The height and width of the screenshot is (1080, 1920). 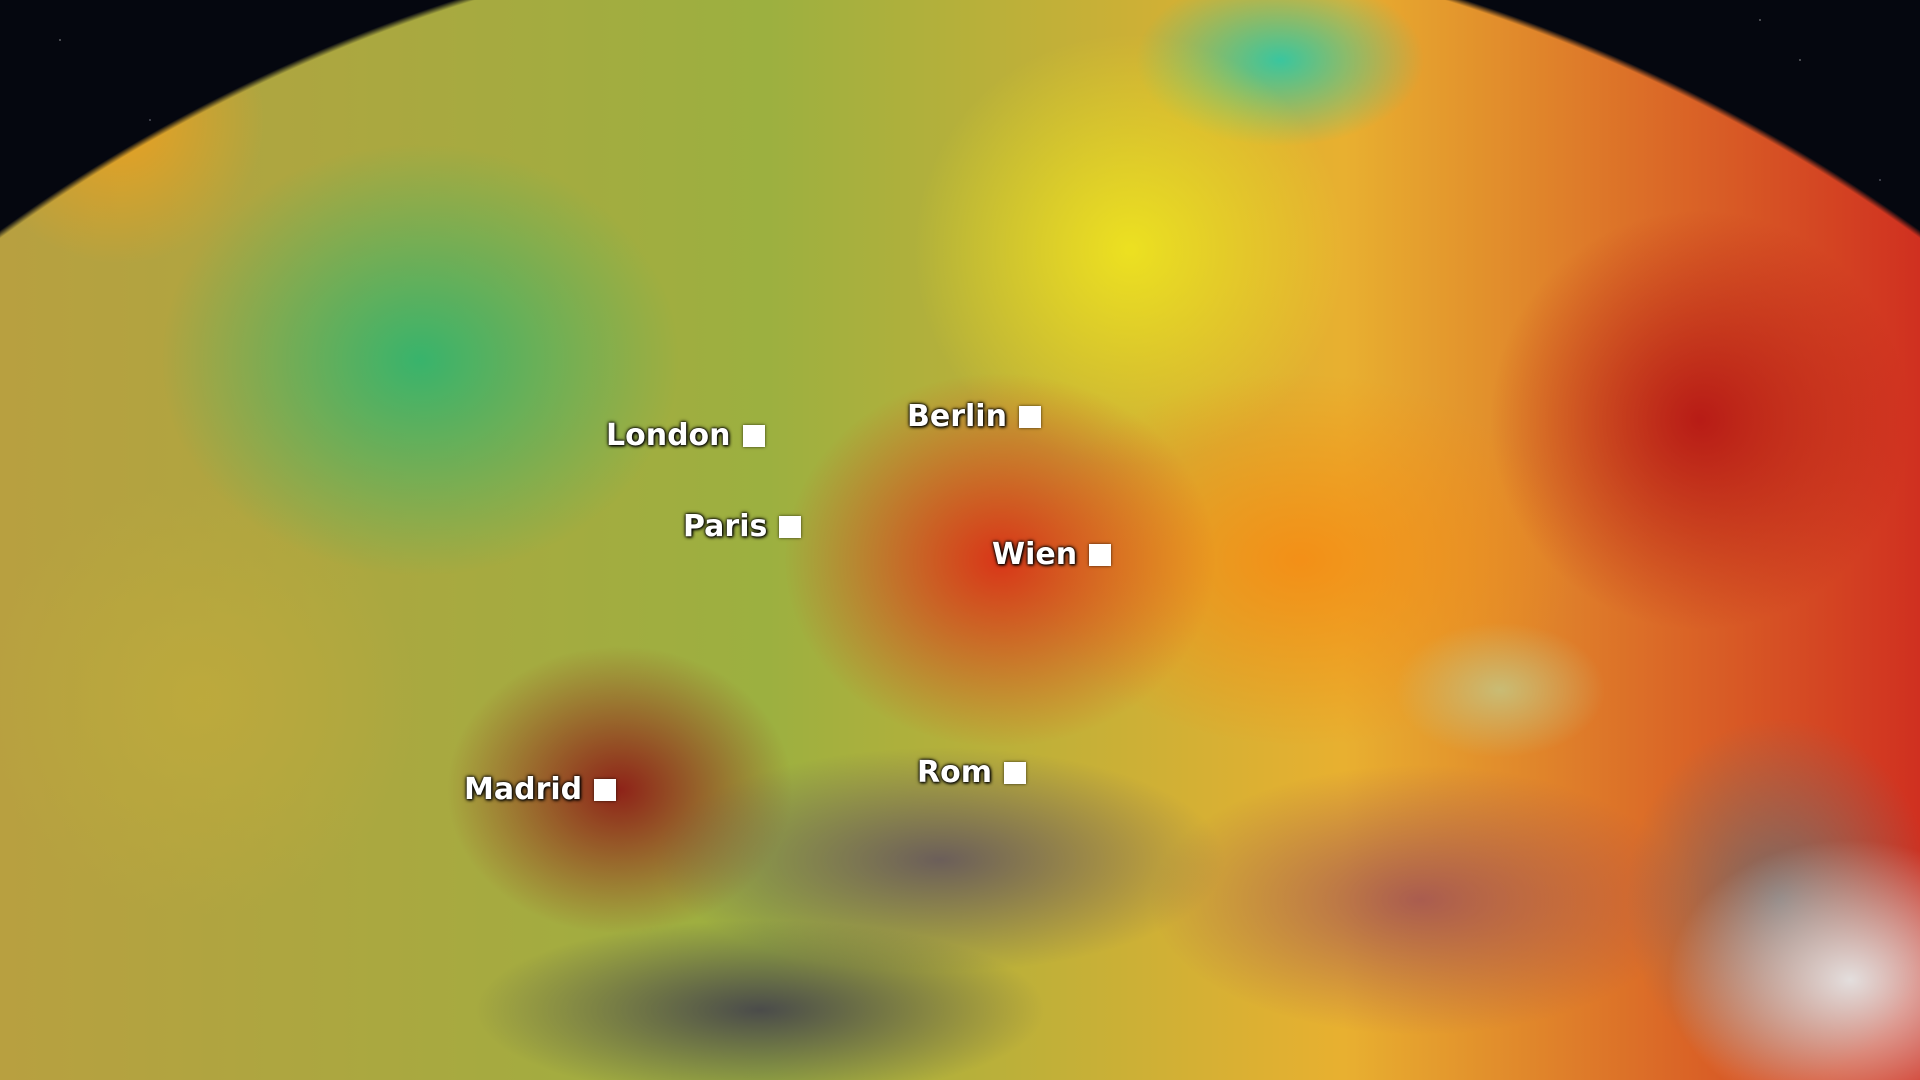 I want to click on city-label: Paris, so click(x=725, y=526).